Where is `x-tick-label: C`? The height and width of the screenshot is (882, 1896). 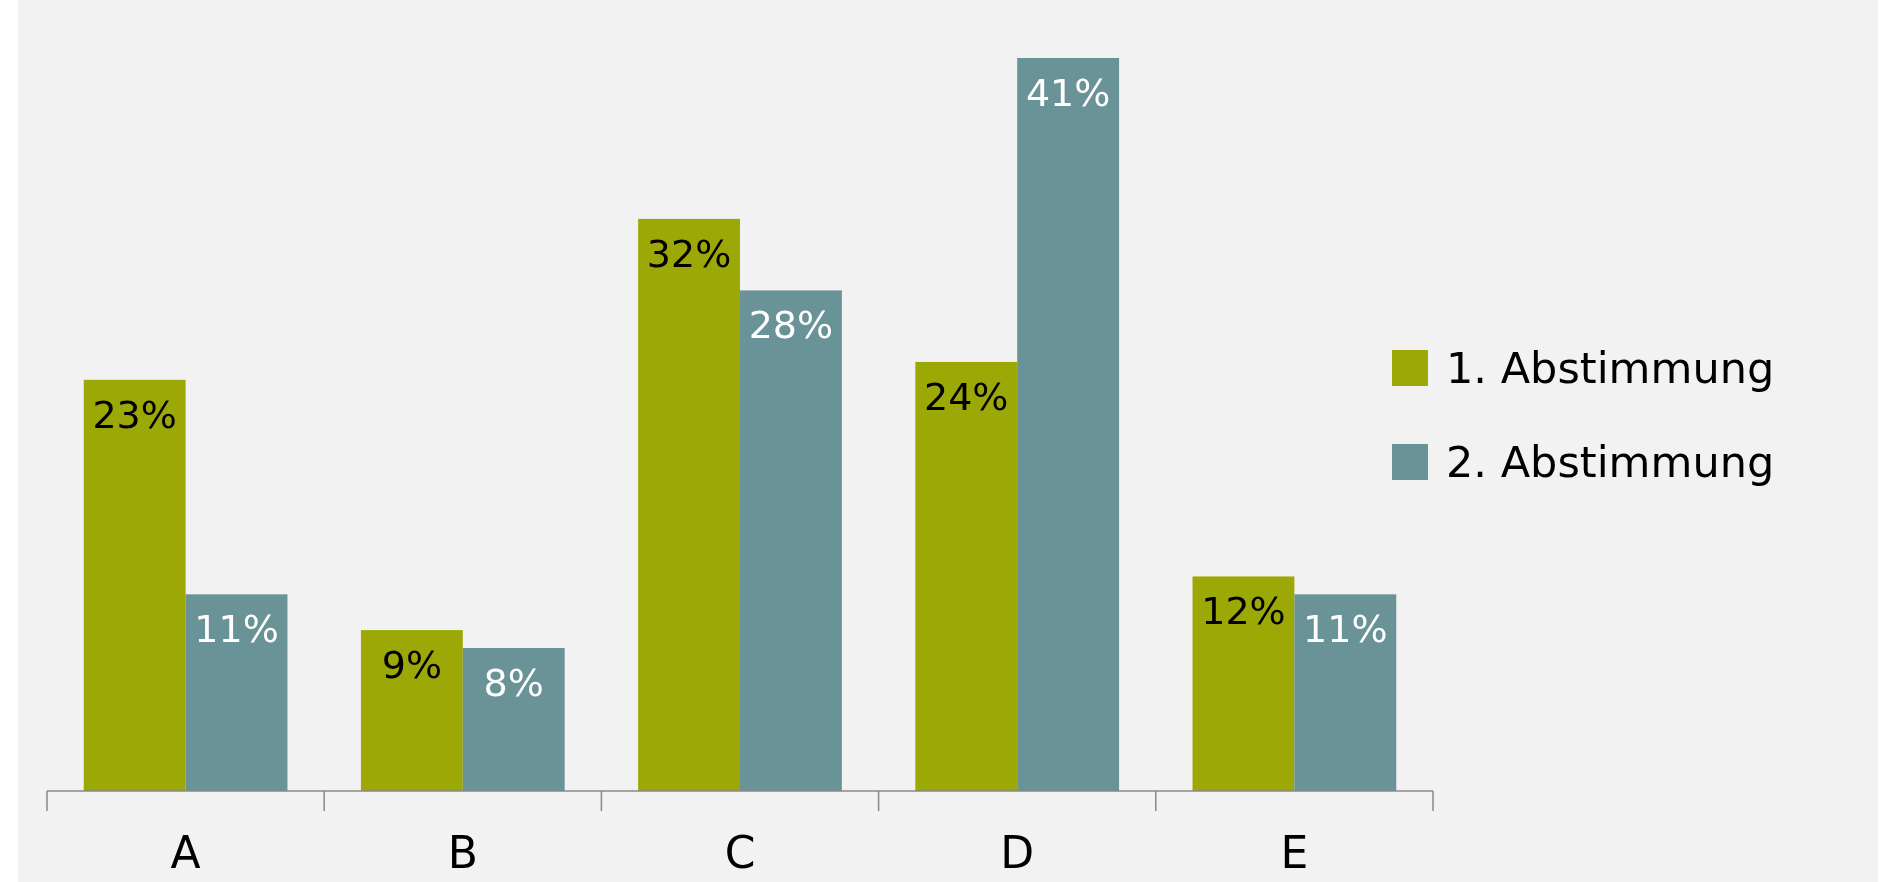
x-tick-label: C is located at coordinates (740, 852).